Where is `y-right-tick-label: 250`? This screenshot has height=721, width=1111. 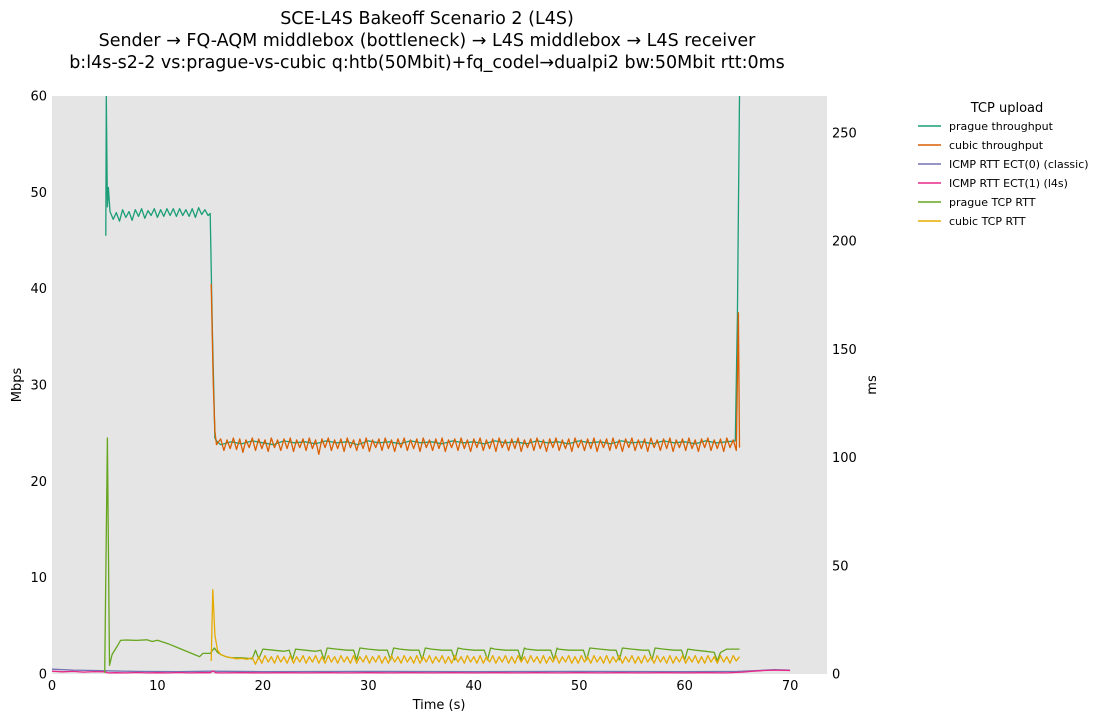
y-right-tick-label: 250 is located at coordinates (844, 133).